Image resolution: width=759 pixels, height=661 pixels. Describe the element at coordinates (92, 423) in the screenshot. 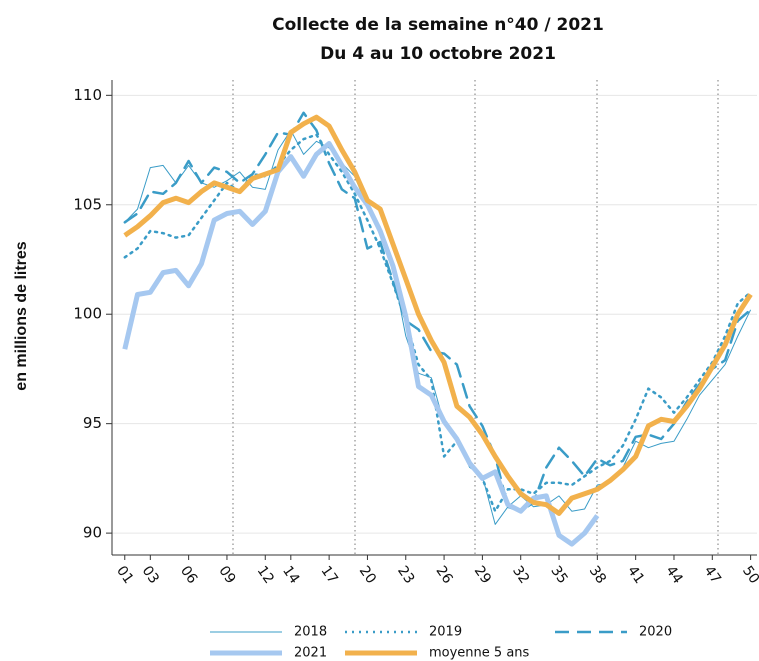

I see `y-tick-label: 95` at that location.